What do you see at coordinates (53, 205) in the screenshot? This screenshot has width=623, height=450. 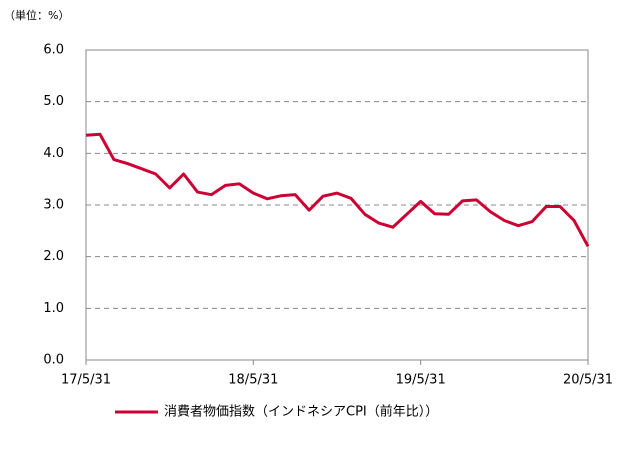 I see `y-tick-label: 3.0` at bounding box center [53, 205].